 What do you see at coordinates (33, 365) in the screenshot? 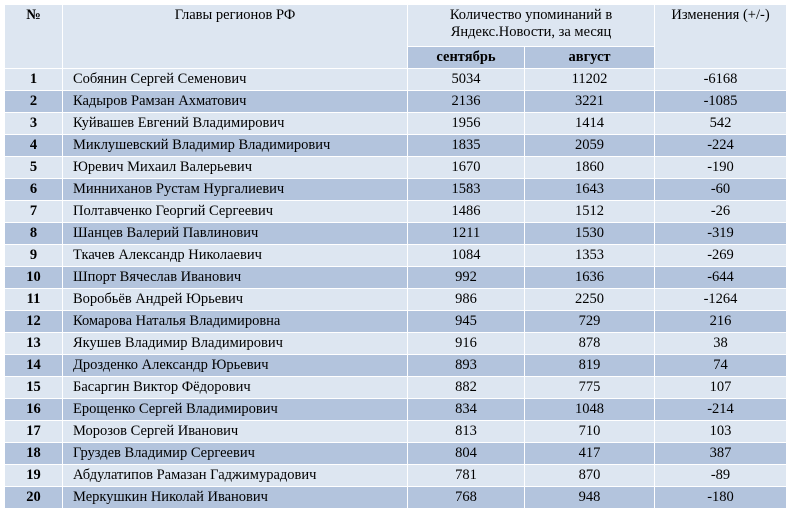
I see `row-num: 14` at bounding box center [33, 365].